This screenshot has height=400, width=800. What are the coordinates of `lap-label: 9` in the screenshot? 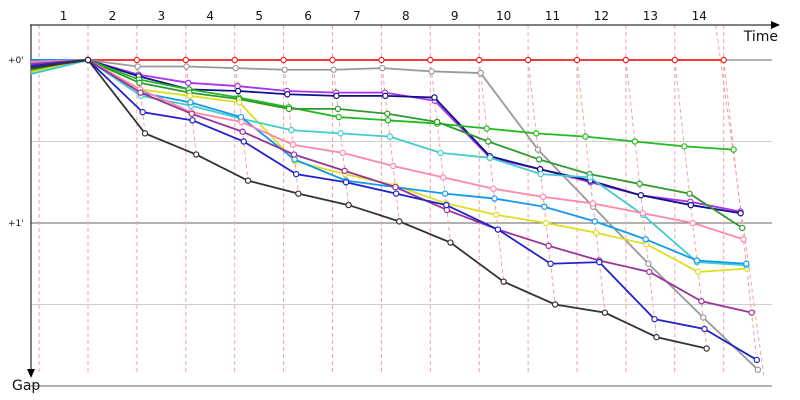 It's located at (455, 16).